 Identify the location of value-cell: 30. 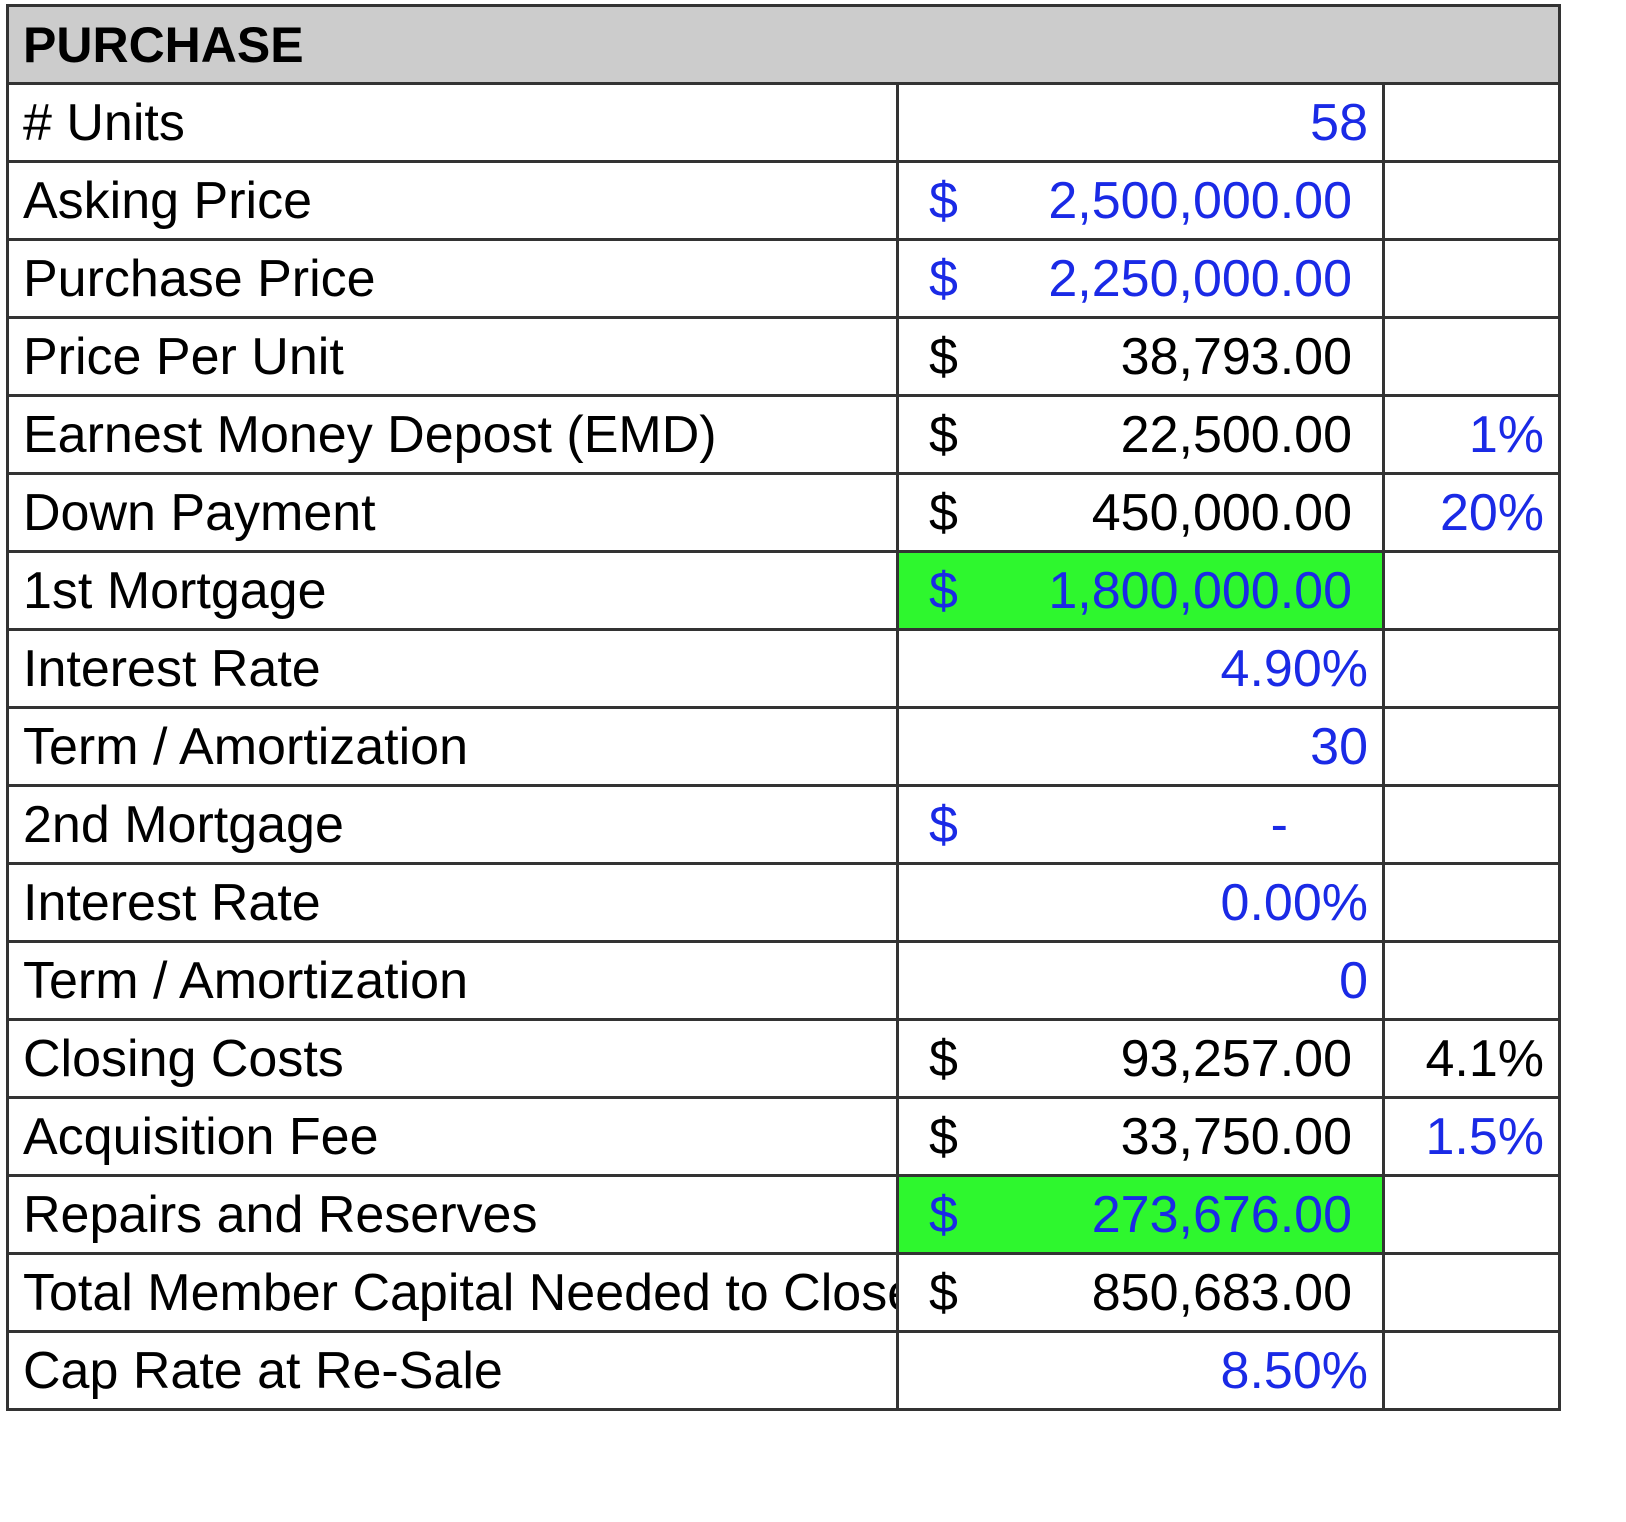
(1140, 746).